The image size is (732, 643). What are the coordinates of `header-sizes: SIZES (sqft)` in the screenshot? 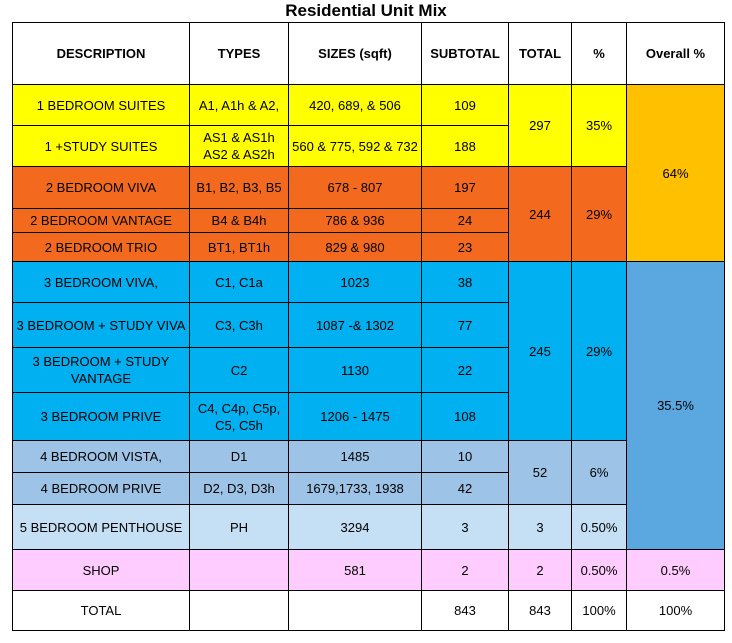 It's located at (355, 53).